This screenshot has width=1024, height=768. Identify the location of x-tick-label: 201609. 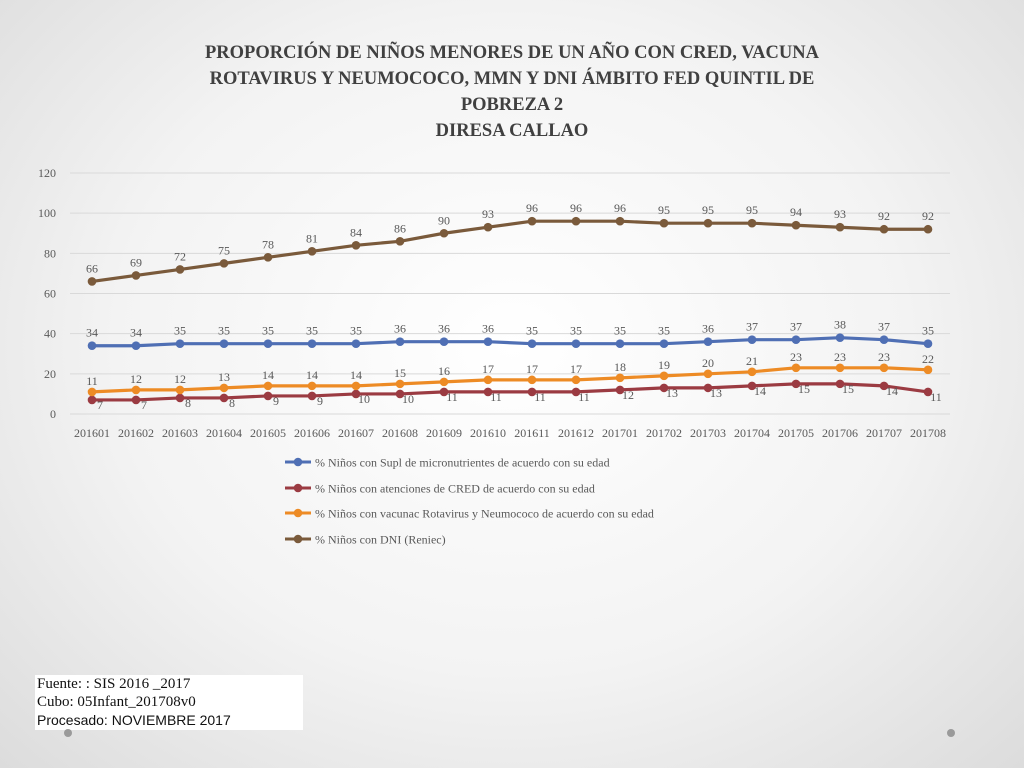
(444, 433).